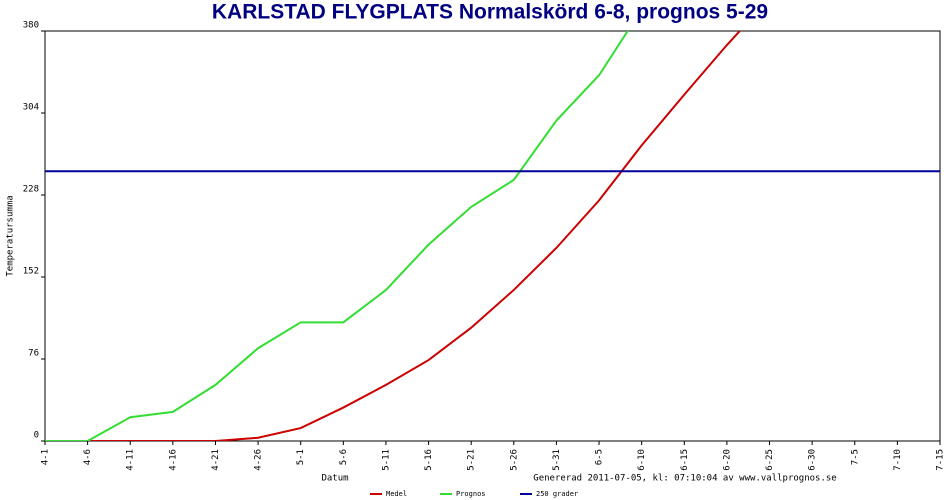  Describe the element at coordinates (131, 460) in the screenshot. I see `x-tick-label: 4-11` at that location.